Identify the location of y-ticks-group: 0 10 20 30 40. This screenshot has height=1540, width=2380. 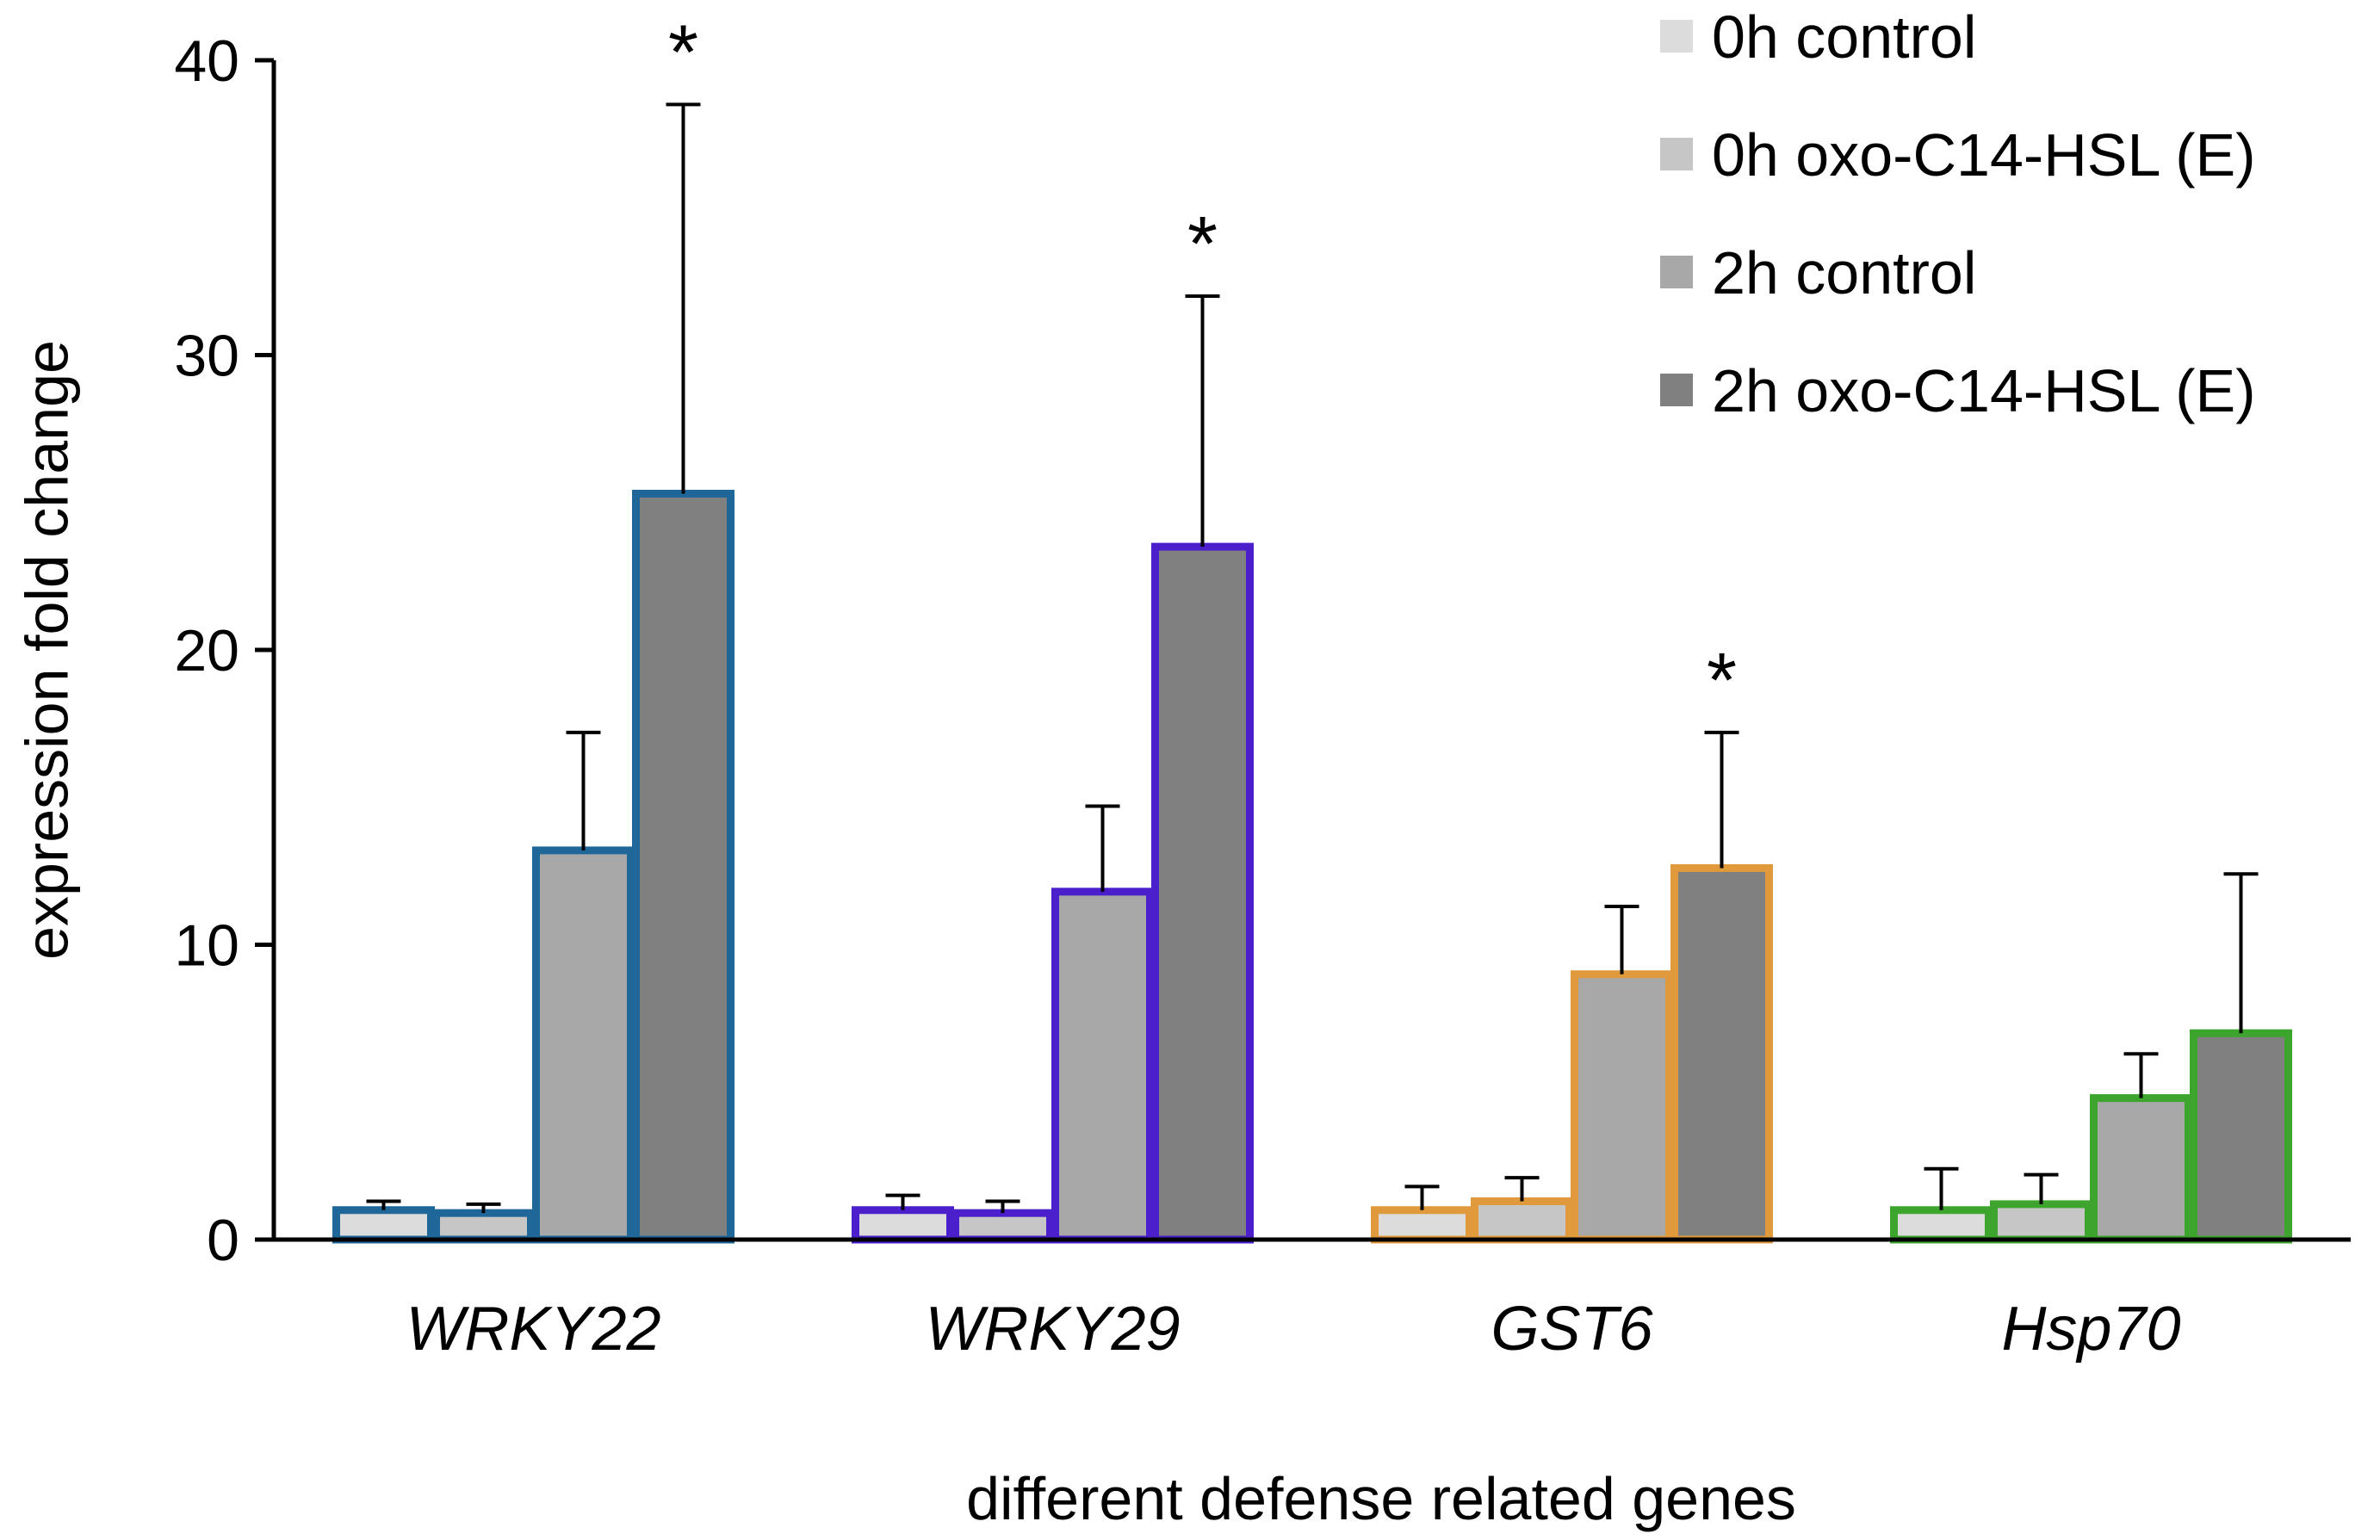
(224, 650).